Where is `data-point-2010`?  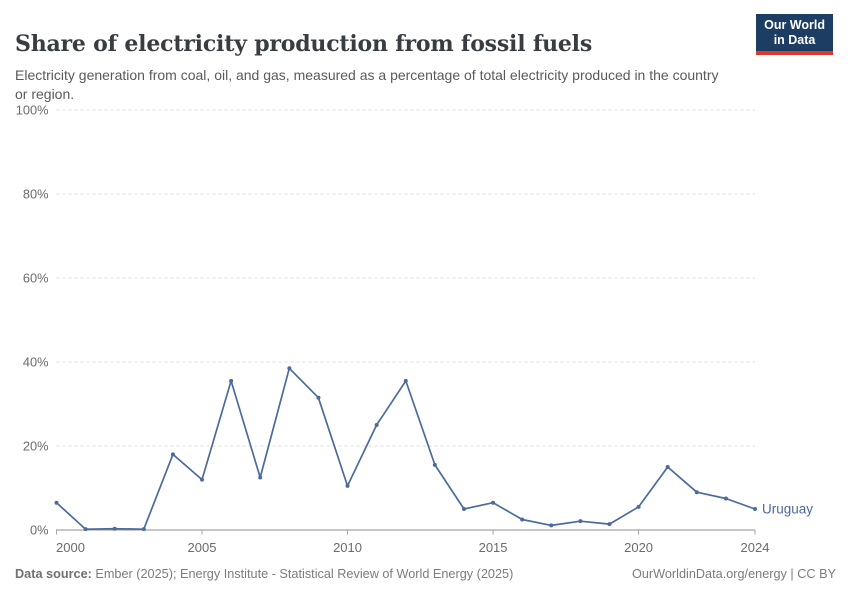 data-point-2010 is located at coordinates (347, 485).